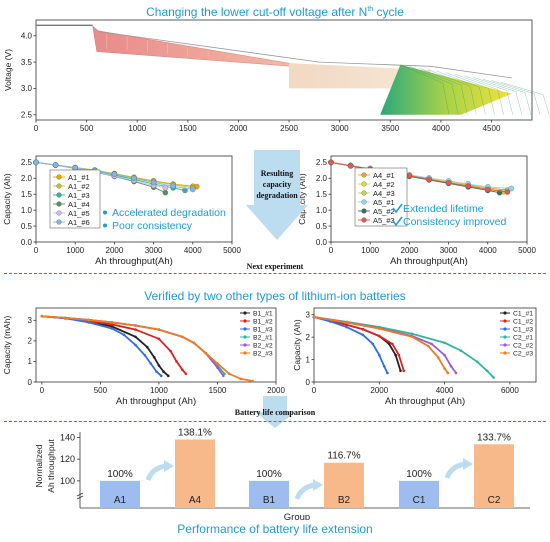 The width and height of the screenshot is (550, 542). What do you see at coordinates (156, 472) in the screenshot?
I see `increase-arrow-icon` at bounding box center [156, 472].